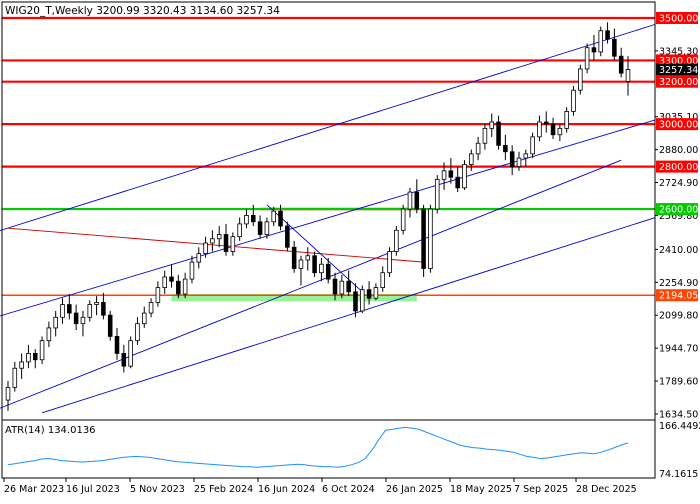 The width and height of the screenshot is (700, 504). I want to click on x-tick-label: 26 Jan 2025, so click(414, 489).